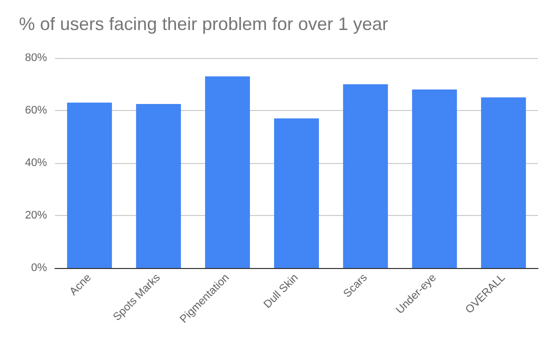 The height and width of the screenshot is (346, 560). What do you see at coordinates (36, 58) in the screenshot?
I see `y-tick-label: 80%` at bounding box center [36, 58].